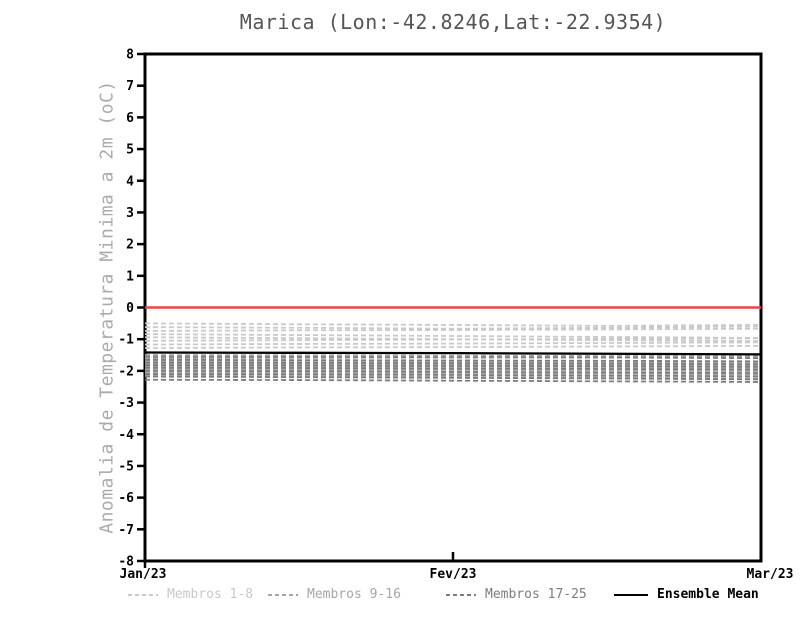  Describe the element at coordinates (130, 245) in the screenshot. I see `y-tick-label: 2` at that location.